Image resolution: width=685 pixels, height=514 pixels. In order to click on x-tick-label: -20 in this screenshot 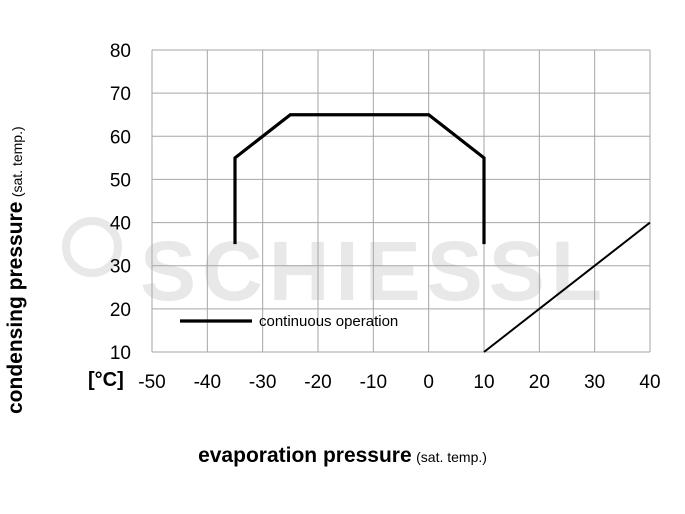, I will do `click(317, 382)`.